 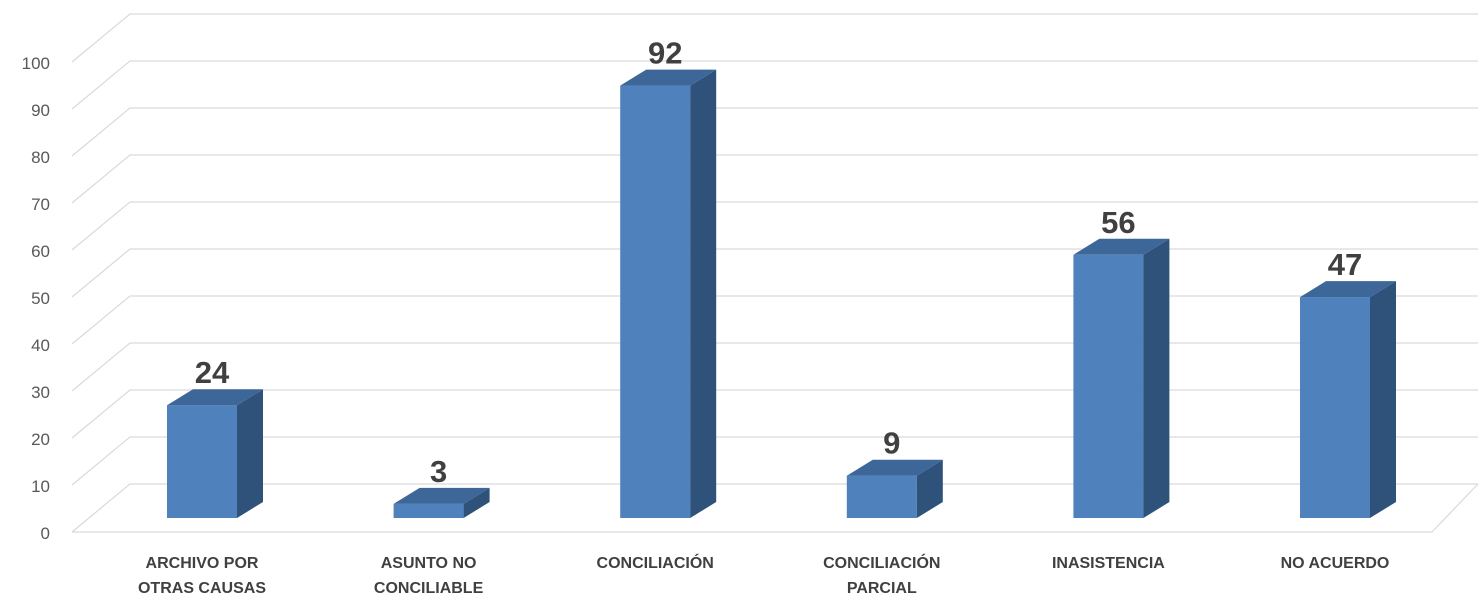 What do you see at coordinates (429, 588) in the screenshot?
I see `x-tick-label-line: CONCILIABLE` at bounding box center [429, 588].